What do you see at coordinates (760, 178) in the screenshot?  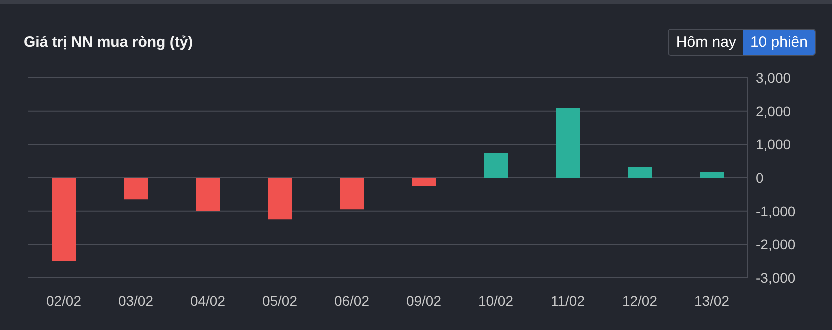 I see `y-tick-label: 0` at bounding box center [760, 178].